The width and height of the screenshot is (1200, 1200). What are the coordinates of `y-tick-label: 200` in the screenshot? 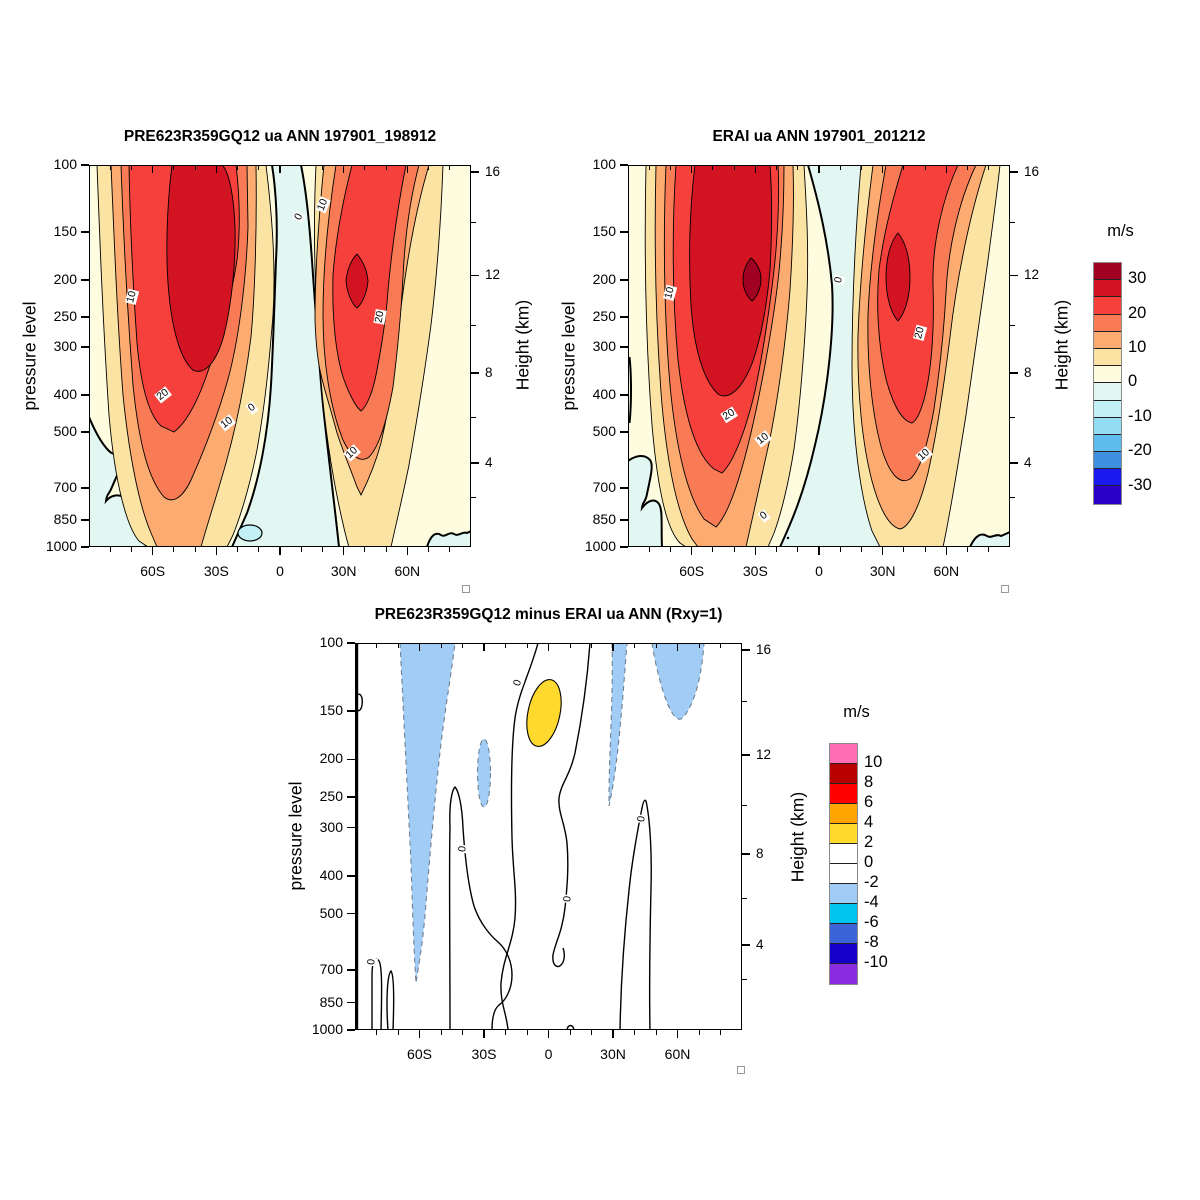 It's located at (604, 278).